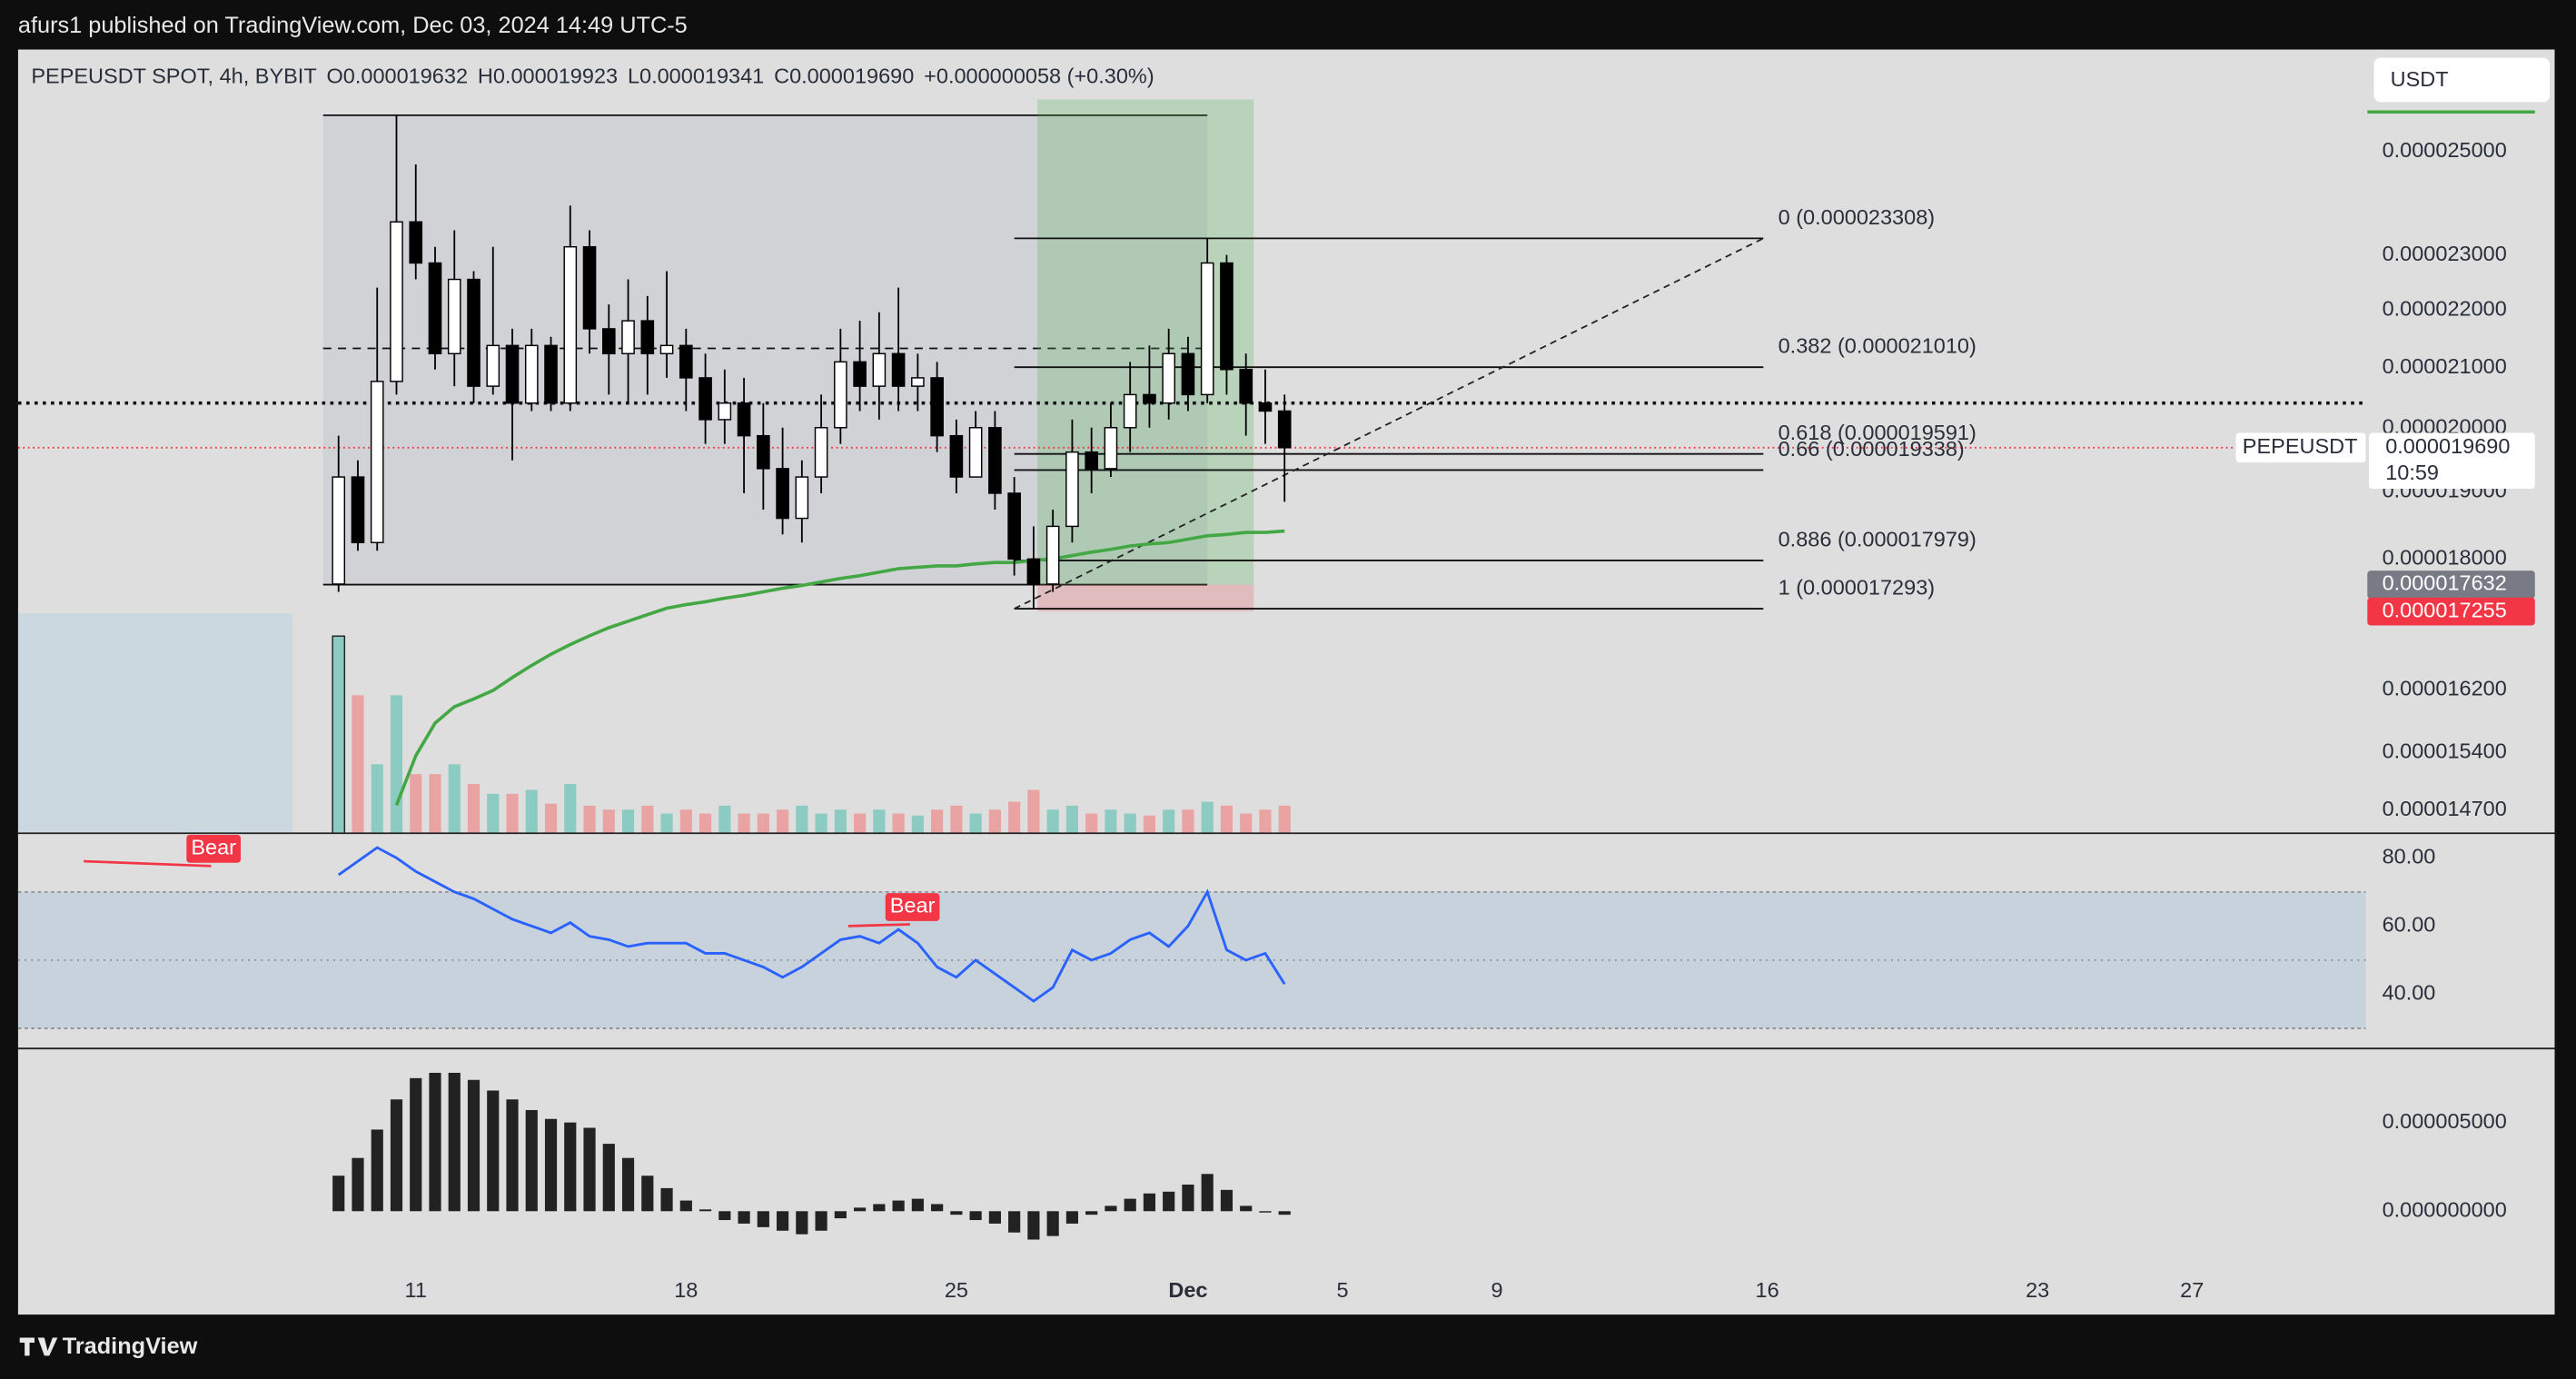  I want to click on brand-logo, so click(38, 1346).